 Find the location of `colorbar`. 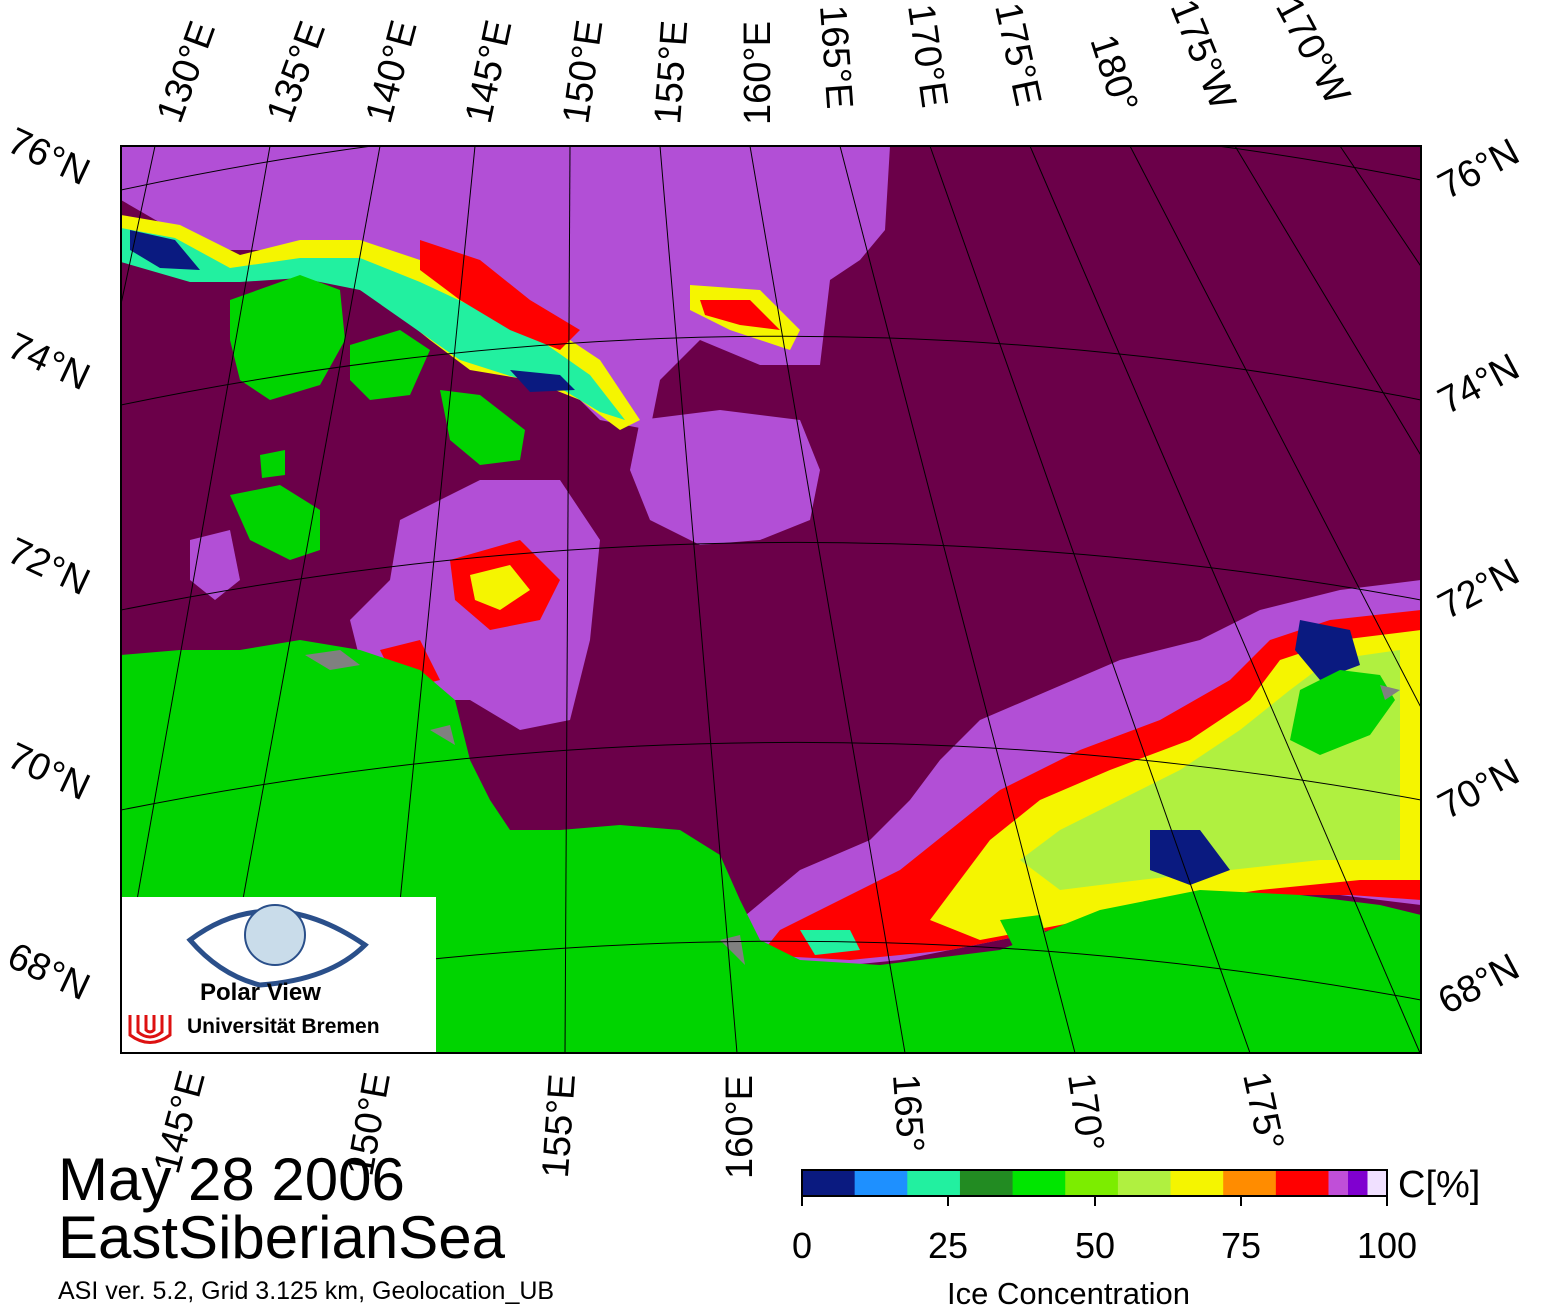

colorbar is located at coordinates (1095, 1183).